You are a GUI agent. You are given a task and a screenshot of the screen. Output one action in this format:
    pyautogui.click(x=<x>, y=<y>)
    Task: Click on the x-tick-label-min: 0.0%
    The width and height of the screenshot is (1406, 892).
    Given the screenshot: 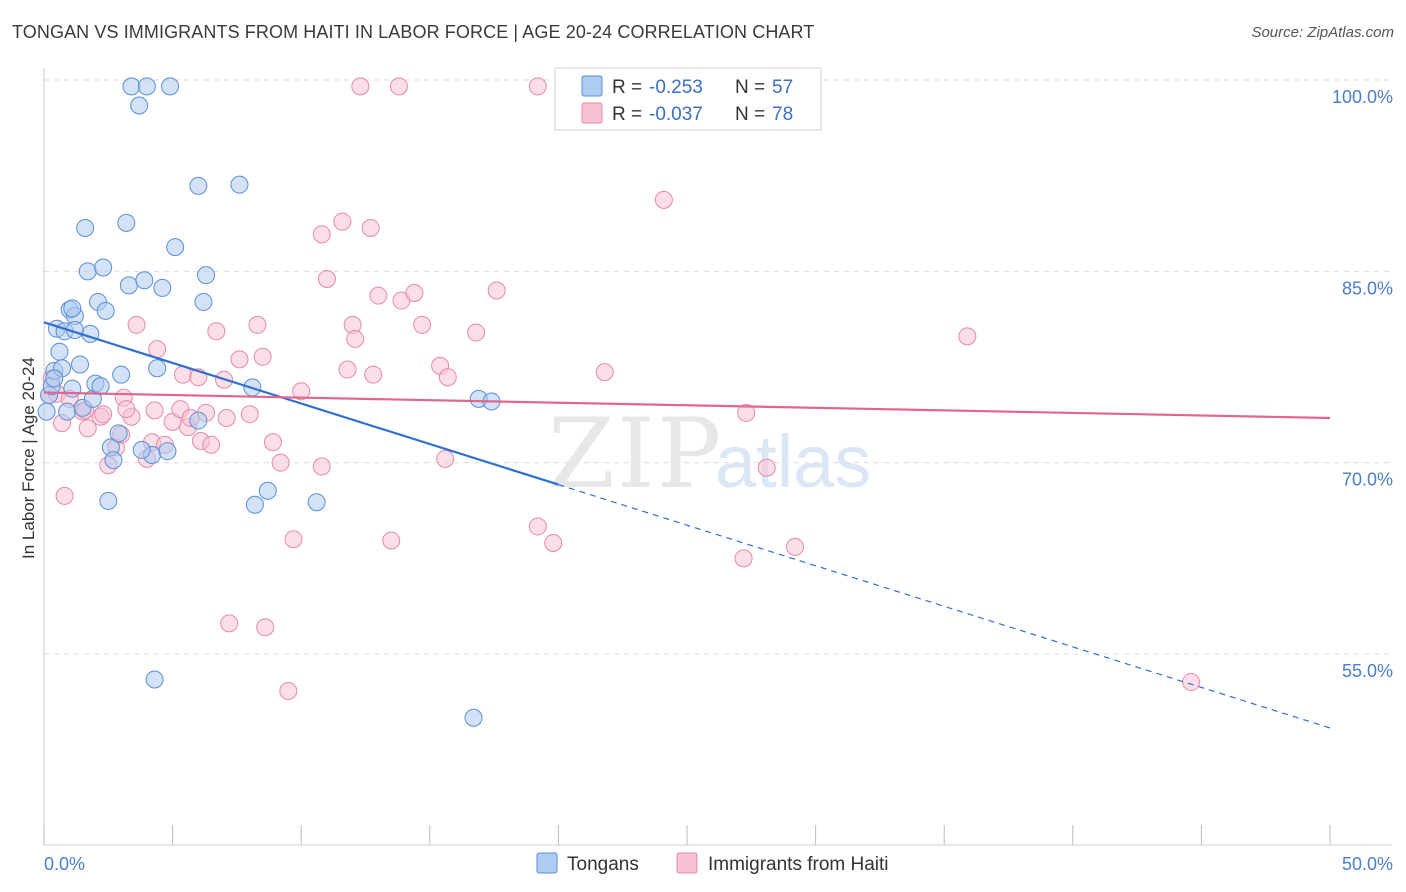 What is the action you would take?
    pyautogui.click(x=64, y=864)
    